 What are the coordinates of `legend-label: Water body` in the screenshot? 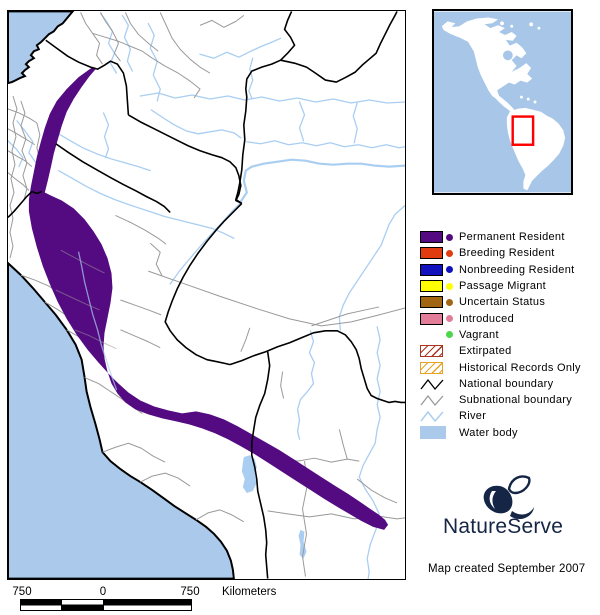 It's located at (488, 432).